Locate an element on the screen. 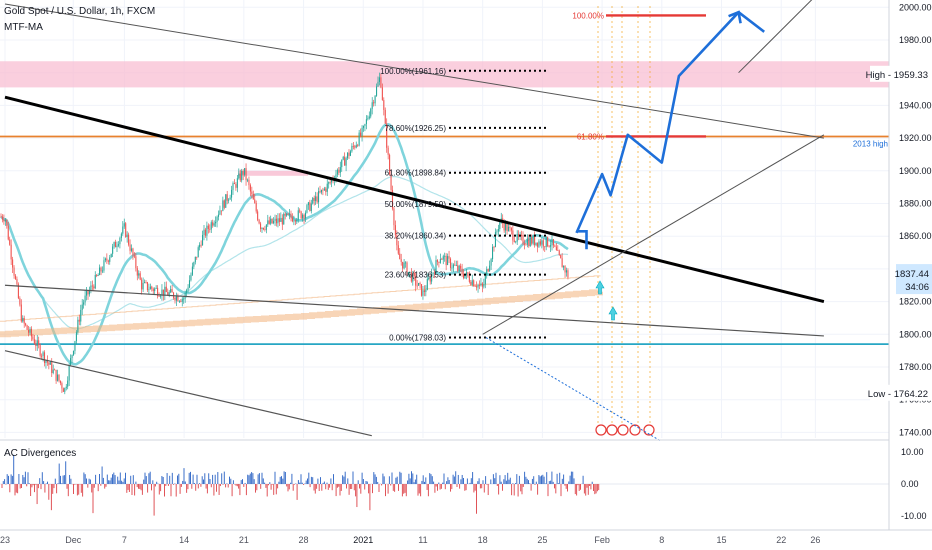 The image size is (932, 550). ma-long-band is located at coordinates (301, 313).